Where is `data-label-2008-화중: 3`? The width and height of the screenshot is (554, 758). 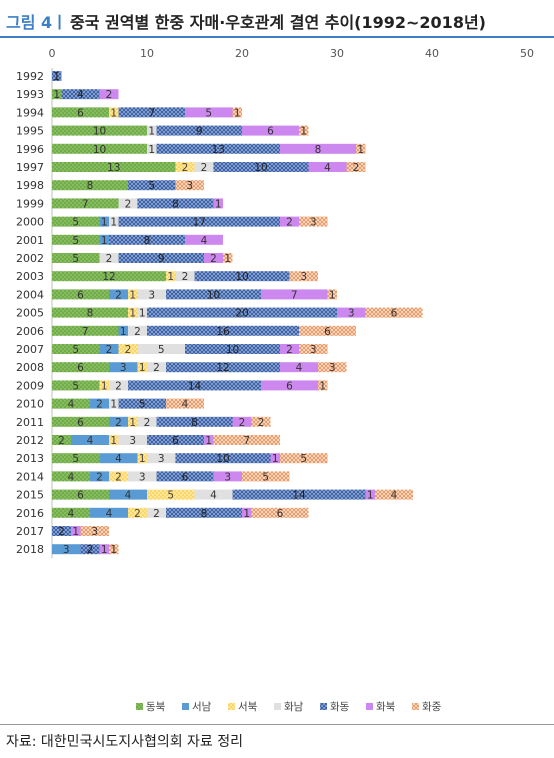 data-label-2008-화중: 3 is located at coordinates (332, 368).